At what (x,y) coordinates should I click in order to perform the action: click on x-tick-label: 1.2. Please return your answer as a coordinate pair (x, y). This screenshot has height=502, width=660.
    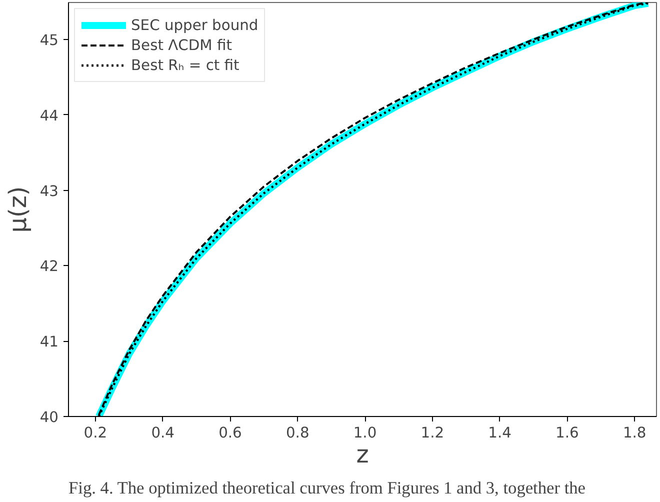
    Looking at the image, I should click on (432, 433).